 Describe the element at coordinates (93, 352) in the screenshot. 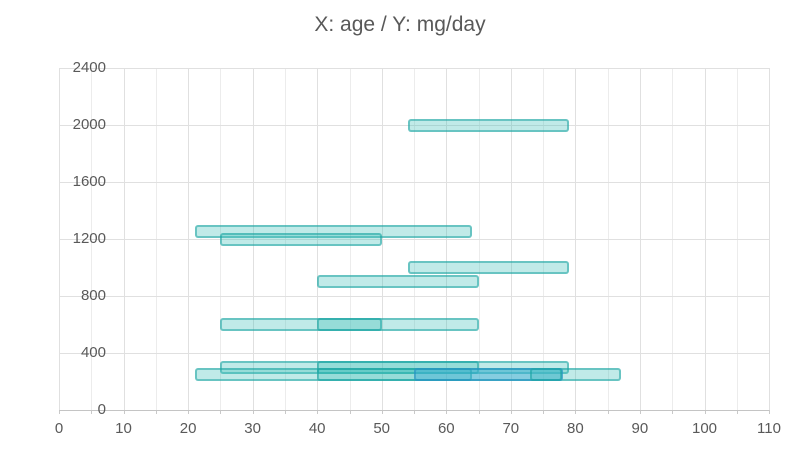

I see `y-tick-label: 400` at that location.